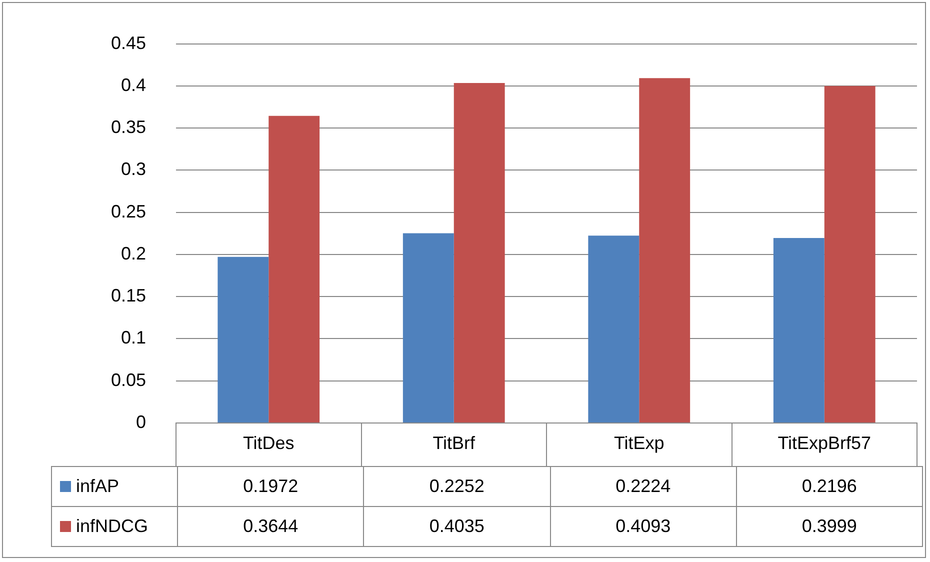  I want to click on y-tick-label: 0.2, so click(133, 253).